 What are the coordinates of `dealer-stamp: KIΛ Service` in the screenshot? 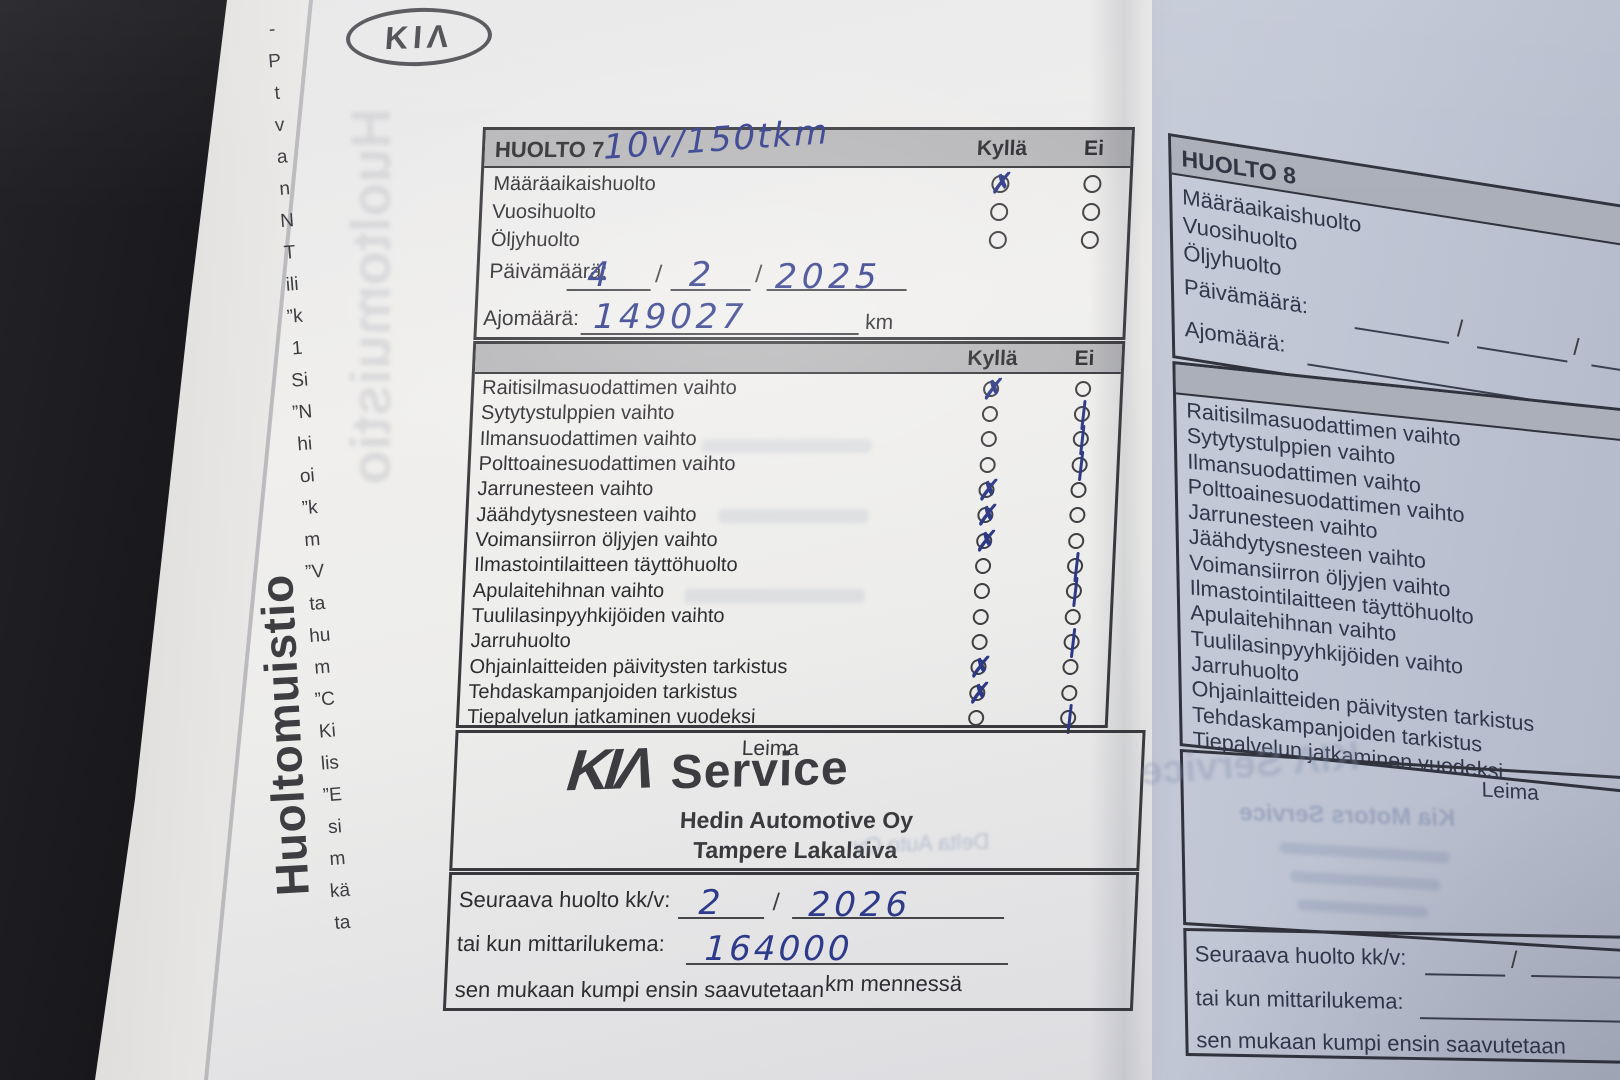 It's located at (704, 770).